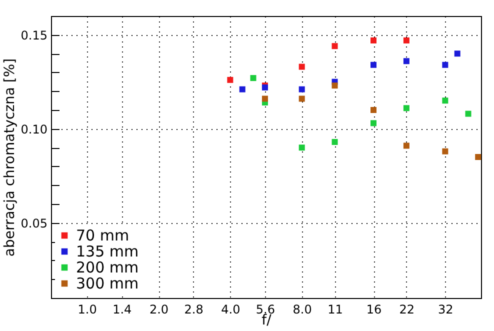 This screenshot has width=494, height=331. I want to click on y-tick-label: 0.05, so click(34, 223).